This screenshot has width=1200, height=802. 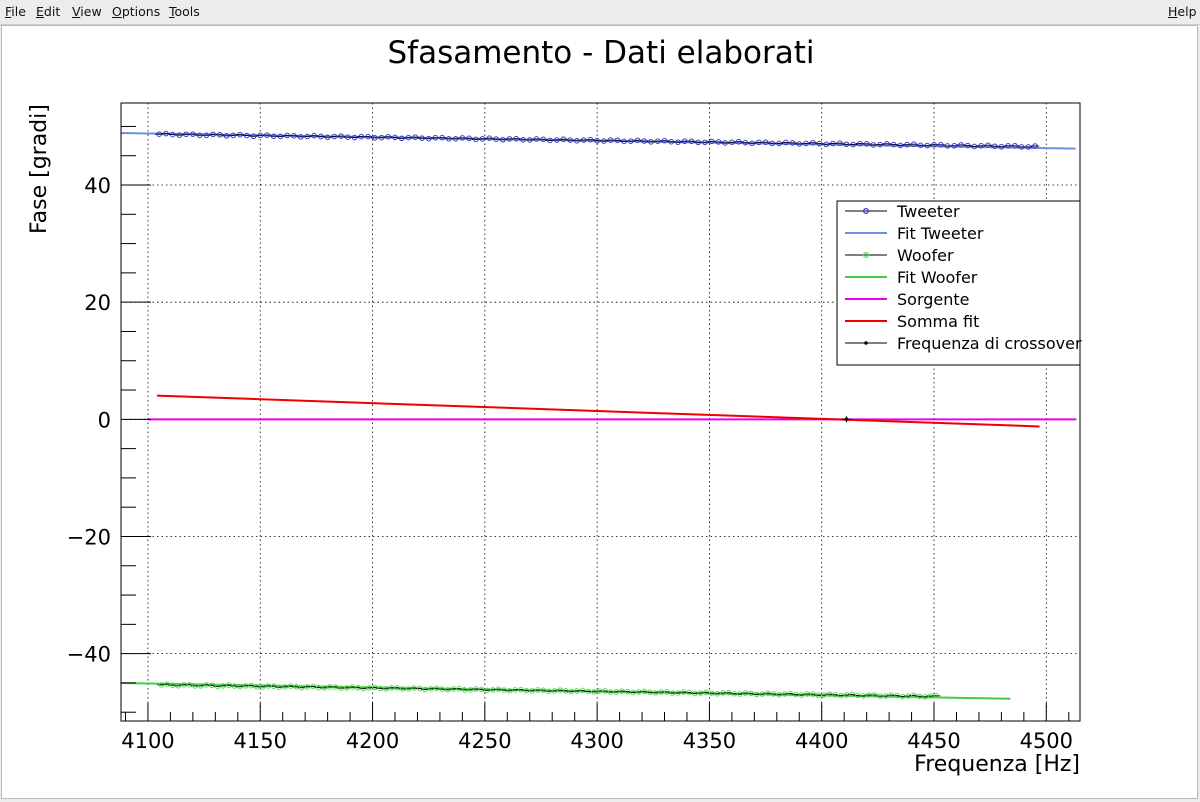 What do you see at coordinates (907, 299) in the screenshot?
I see `legend-entry-sorgente: Sorgente` at bounding box center [907, 299].